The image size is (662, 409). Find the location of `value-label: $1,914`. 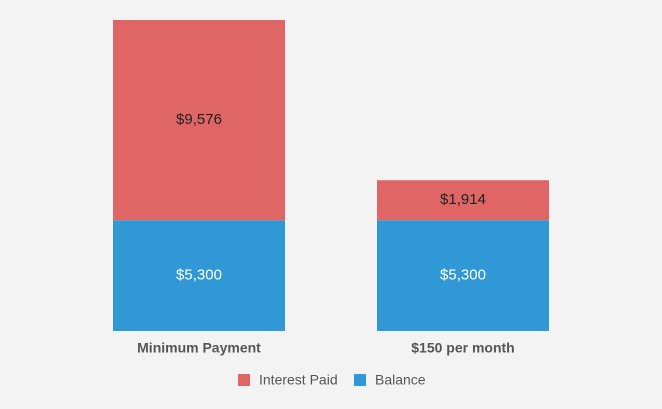

value-label: $1,914 is located at coordinates (463, 199).